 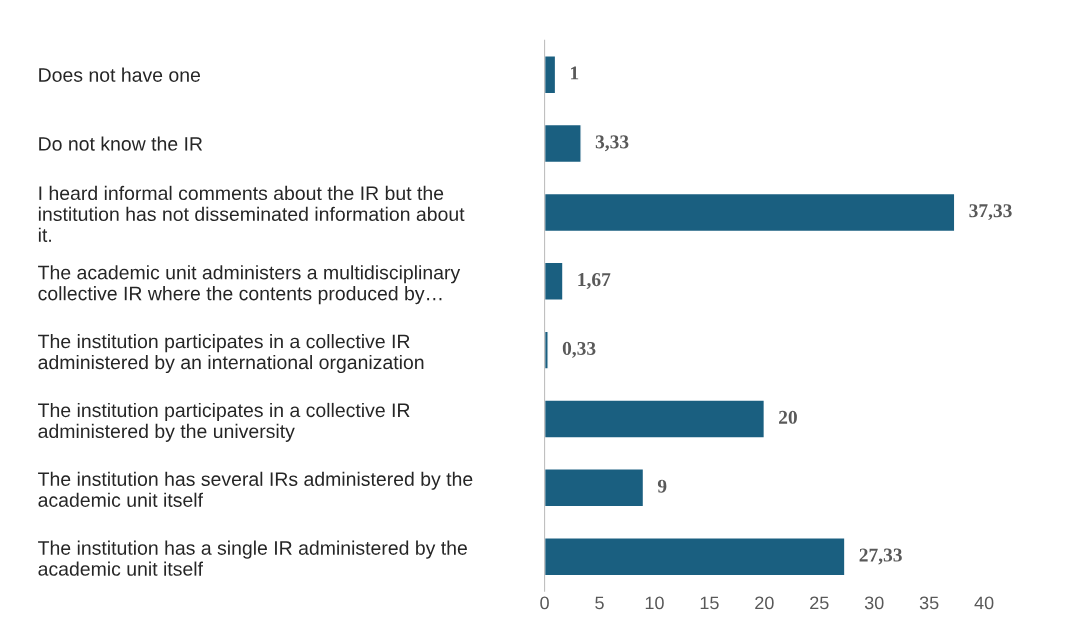 I want to click on data-label: 27,33, so click(x=880, y=556).